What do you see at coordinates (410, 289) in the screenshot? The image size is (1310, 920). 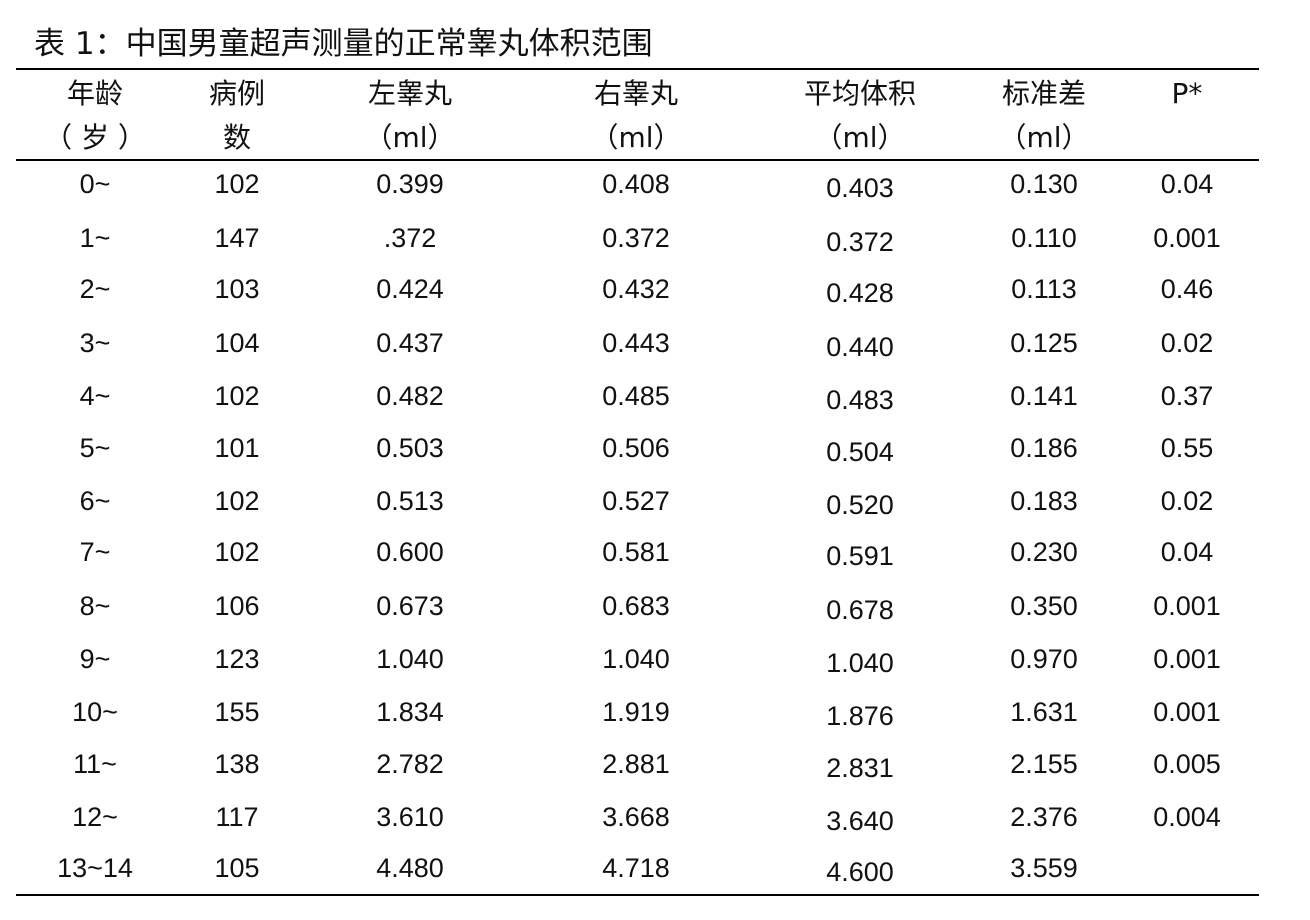 I see `cell-left: 0.424` at bounding box center [410, 289].